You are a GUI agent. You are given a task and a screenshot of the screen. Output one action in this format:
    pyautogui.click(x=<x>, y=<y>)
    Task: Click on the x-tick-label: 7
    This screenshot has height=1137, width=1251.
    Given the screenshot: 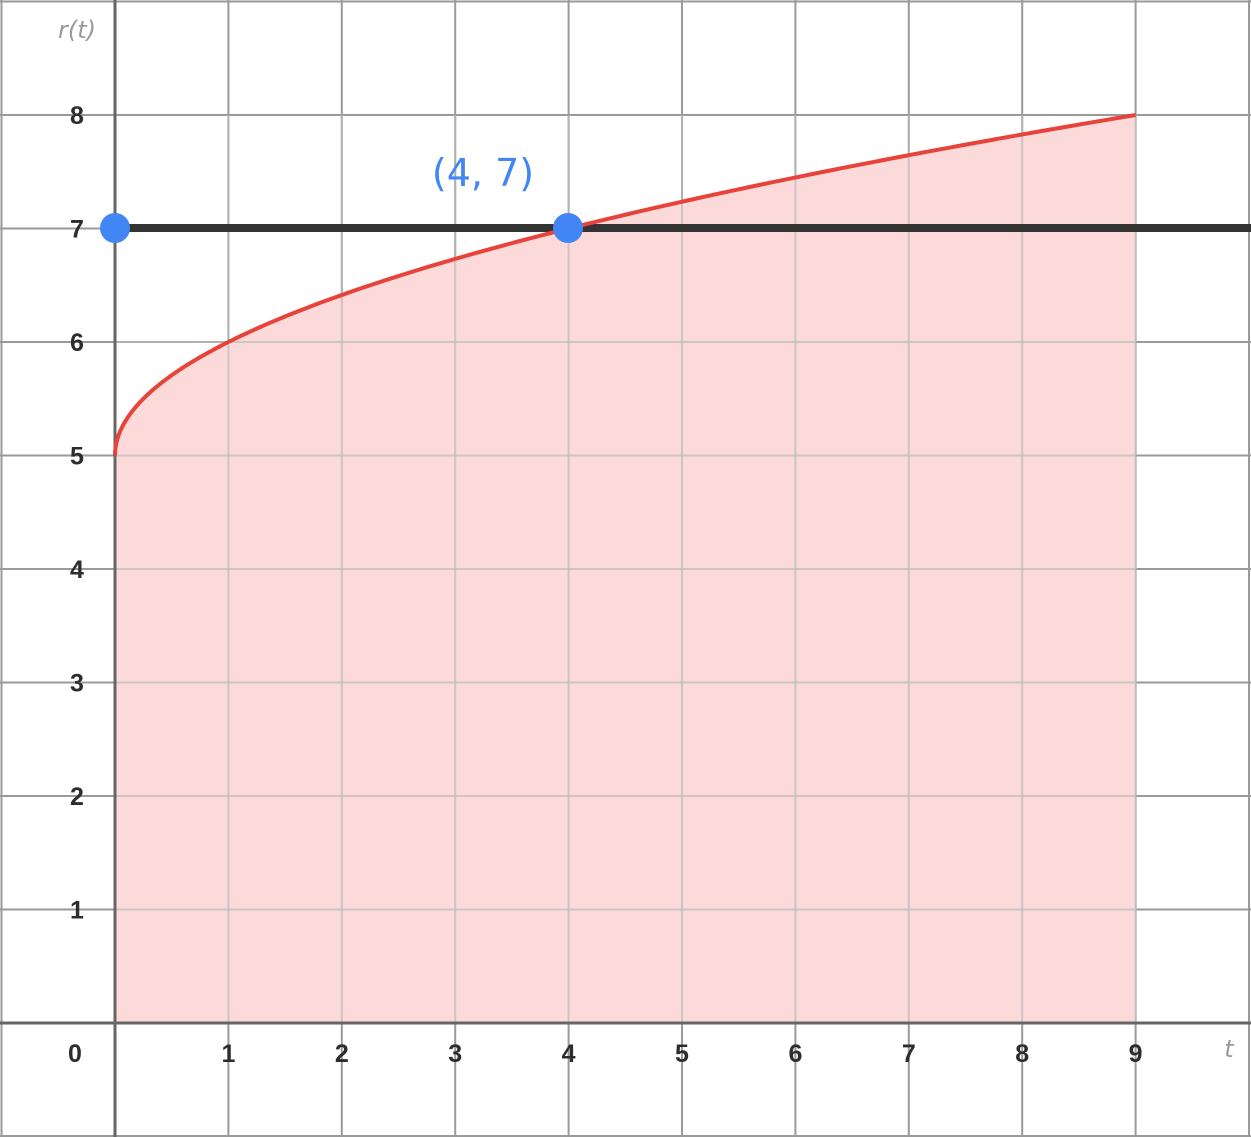 What is the action you would take?
    pyautogui.click(x=909, y=1054)
    